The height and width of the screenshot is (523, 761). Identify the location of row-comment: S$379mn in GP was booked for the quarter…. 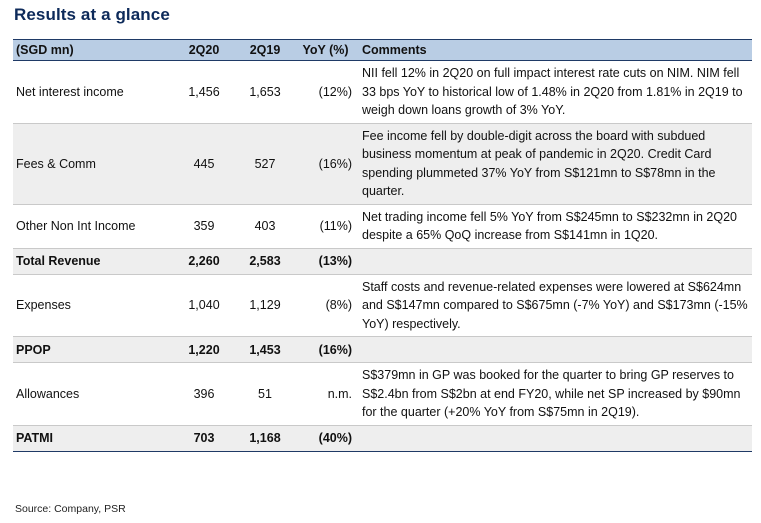
(551, 393).